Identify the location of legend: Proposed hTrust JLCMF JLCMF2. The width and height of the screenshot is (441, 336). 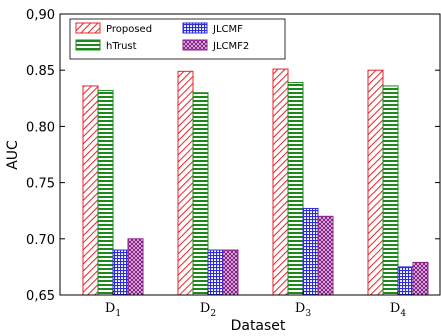
(177, 39).